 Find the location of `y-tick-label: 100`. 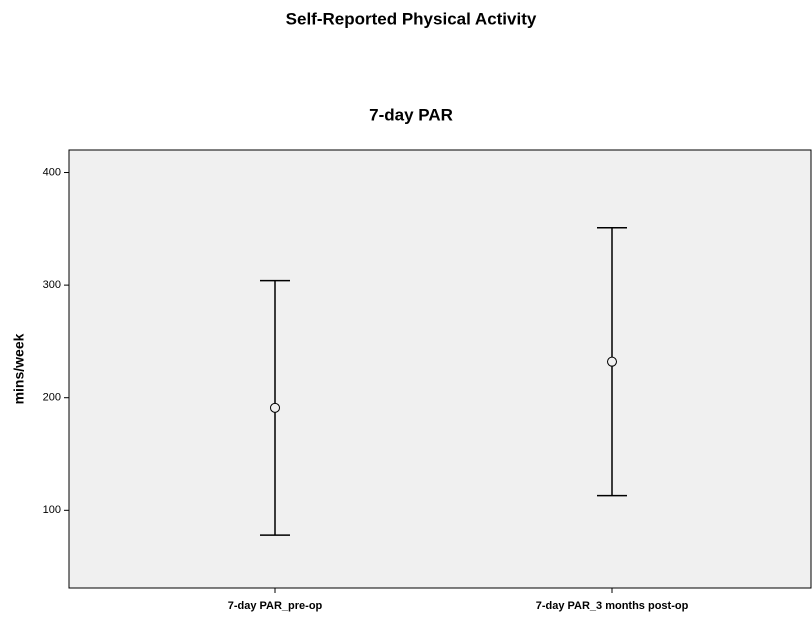

y-tick-label: 100 is located at coordinates (52, 510).